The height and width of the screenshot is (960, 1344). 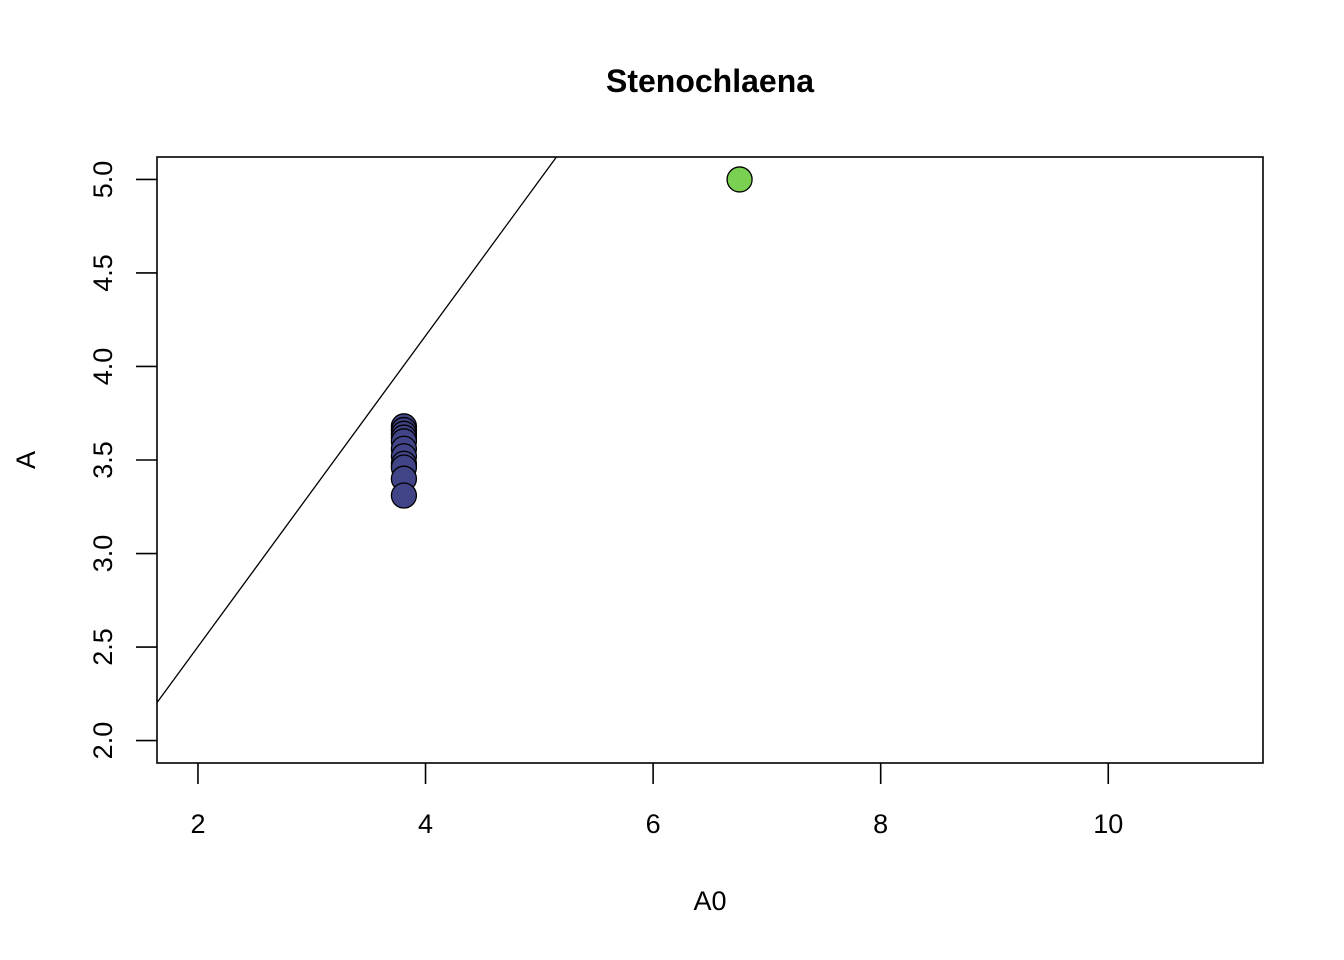 I want to click on x-tick-label: 6, so click(x=653, y=824).